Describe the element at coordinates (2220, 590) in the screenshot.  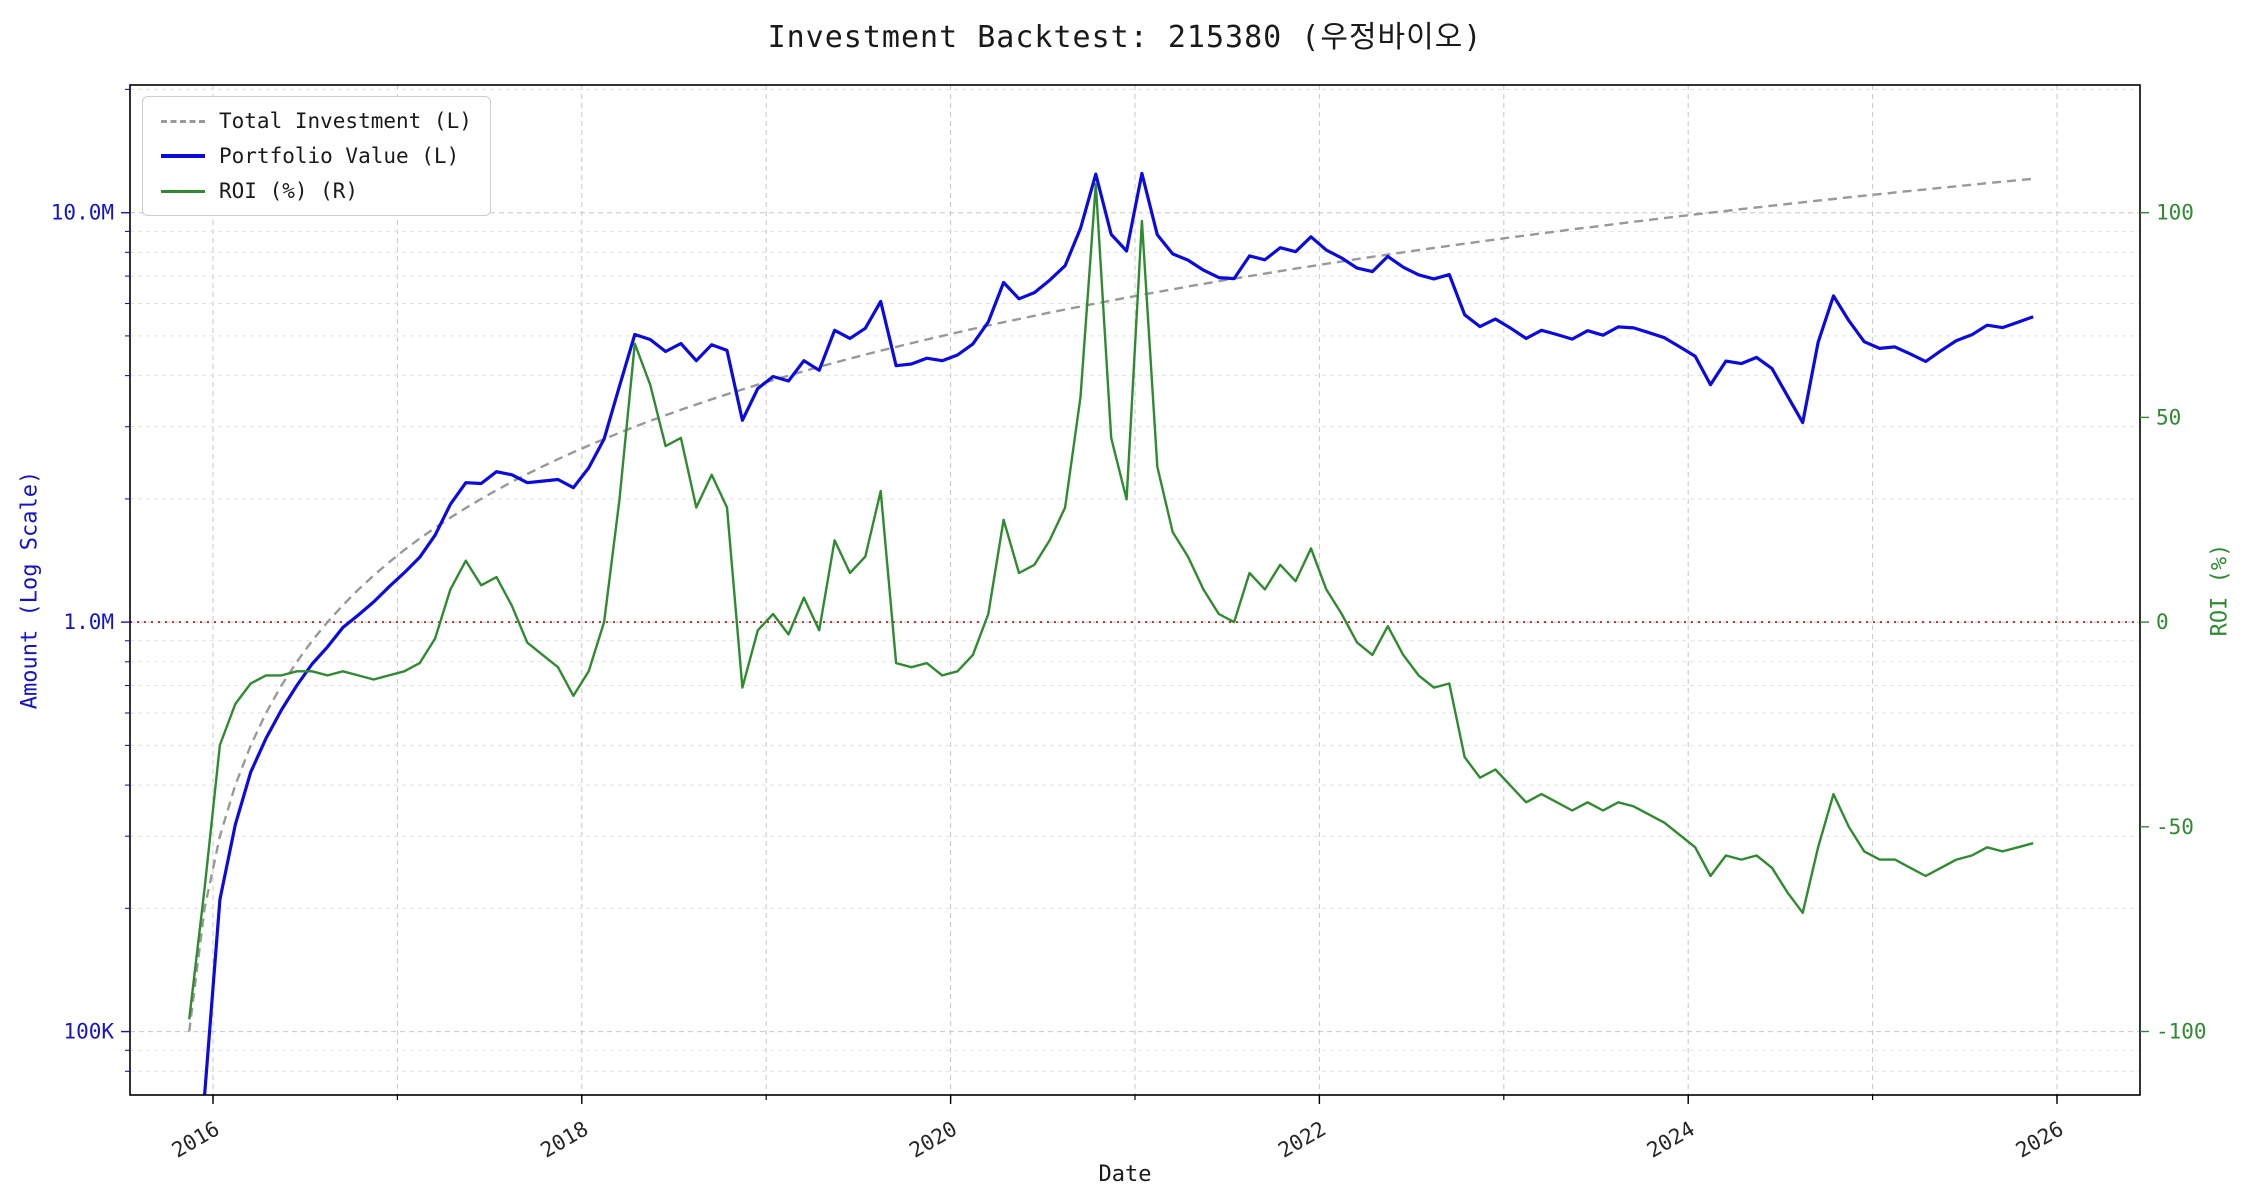
I see `y-axis-label-right: ROI (%)` at that location.